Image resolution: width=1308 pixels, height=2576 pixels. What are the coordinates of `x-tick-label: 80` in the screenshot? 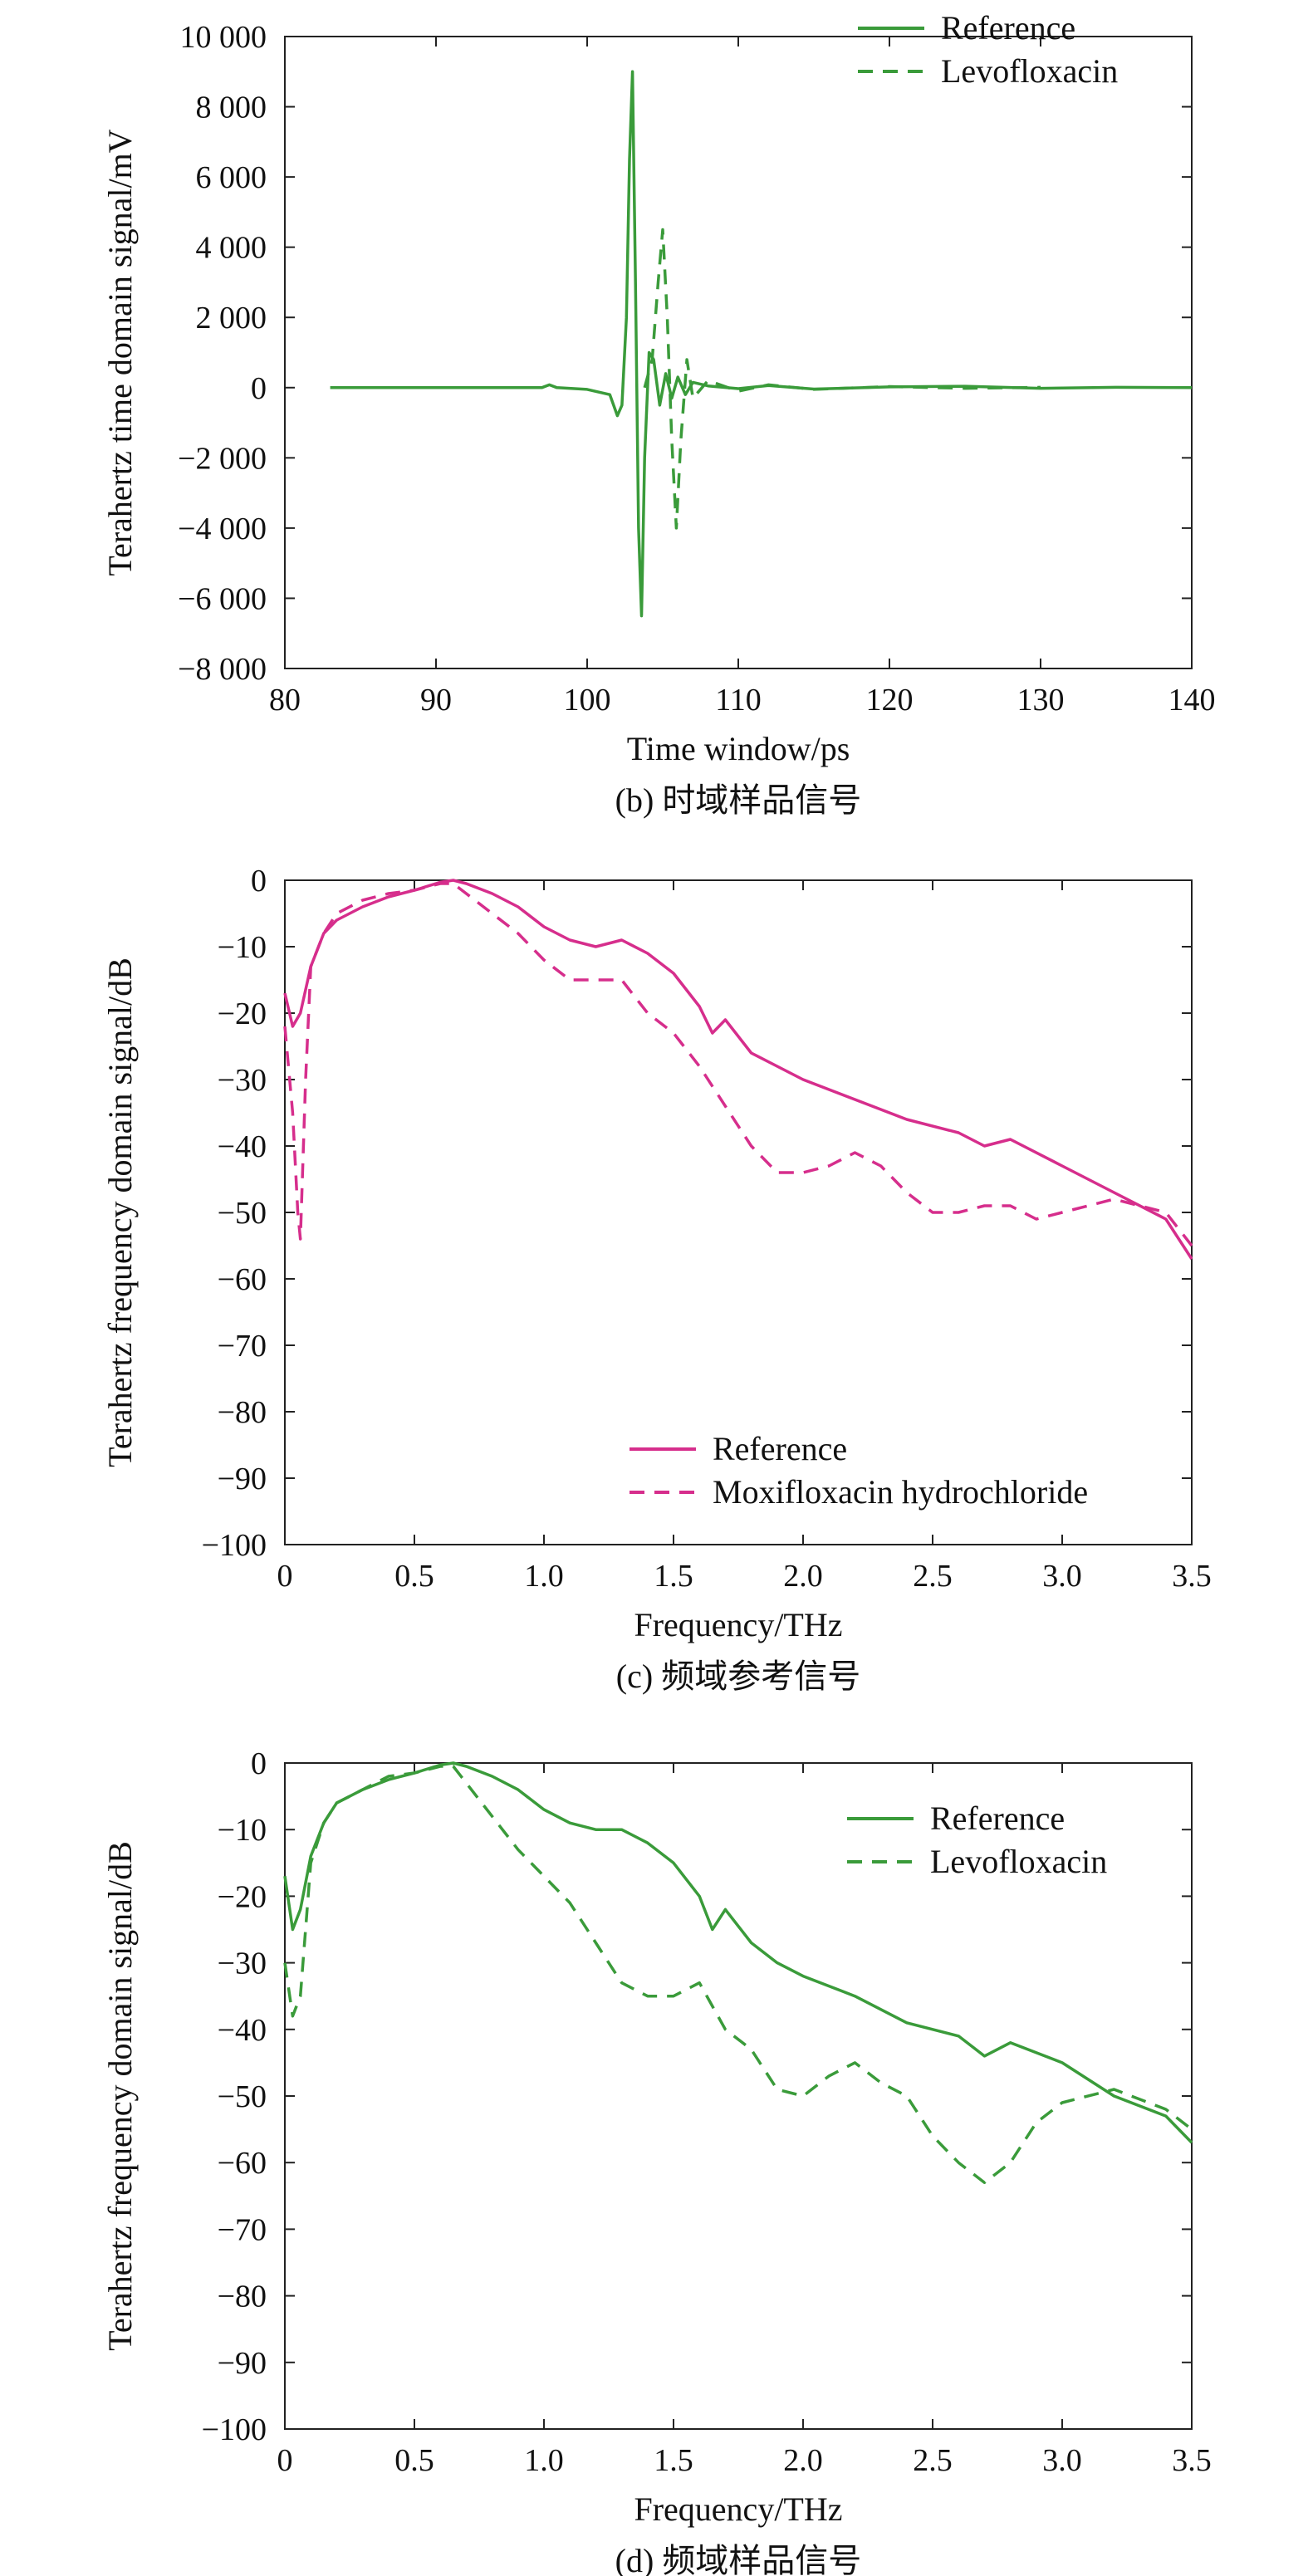 It's located at (285, 700).